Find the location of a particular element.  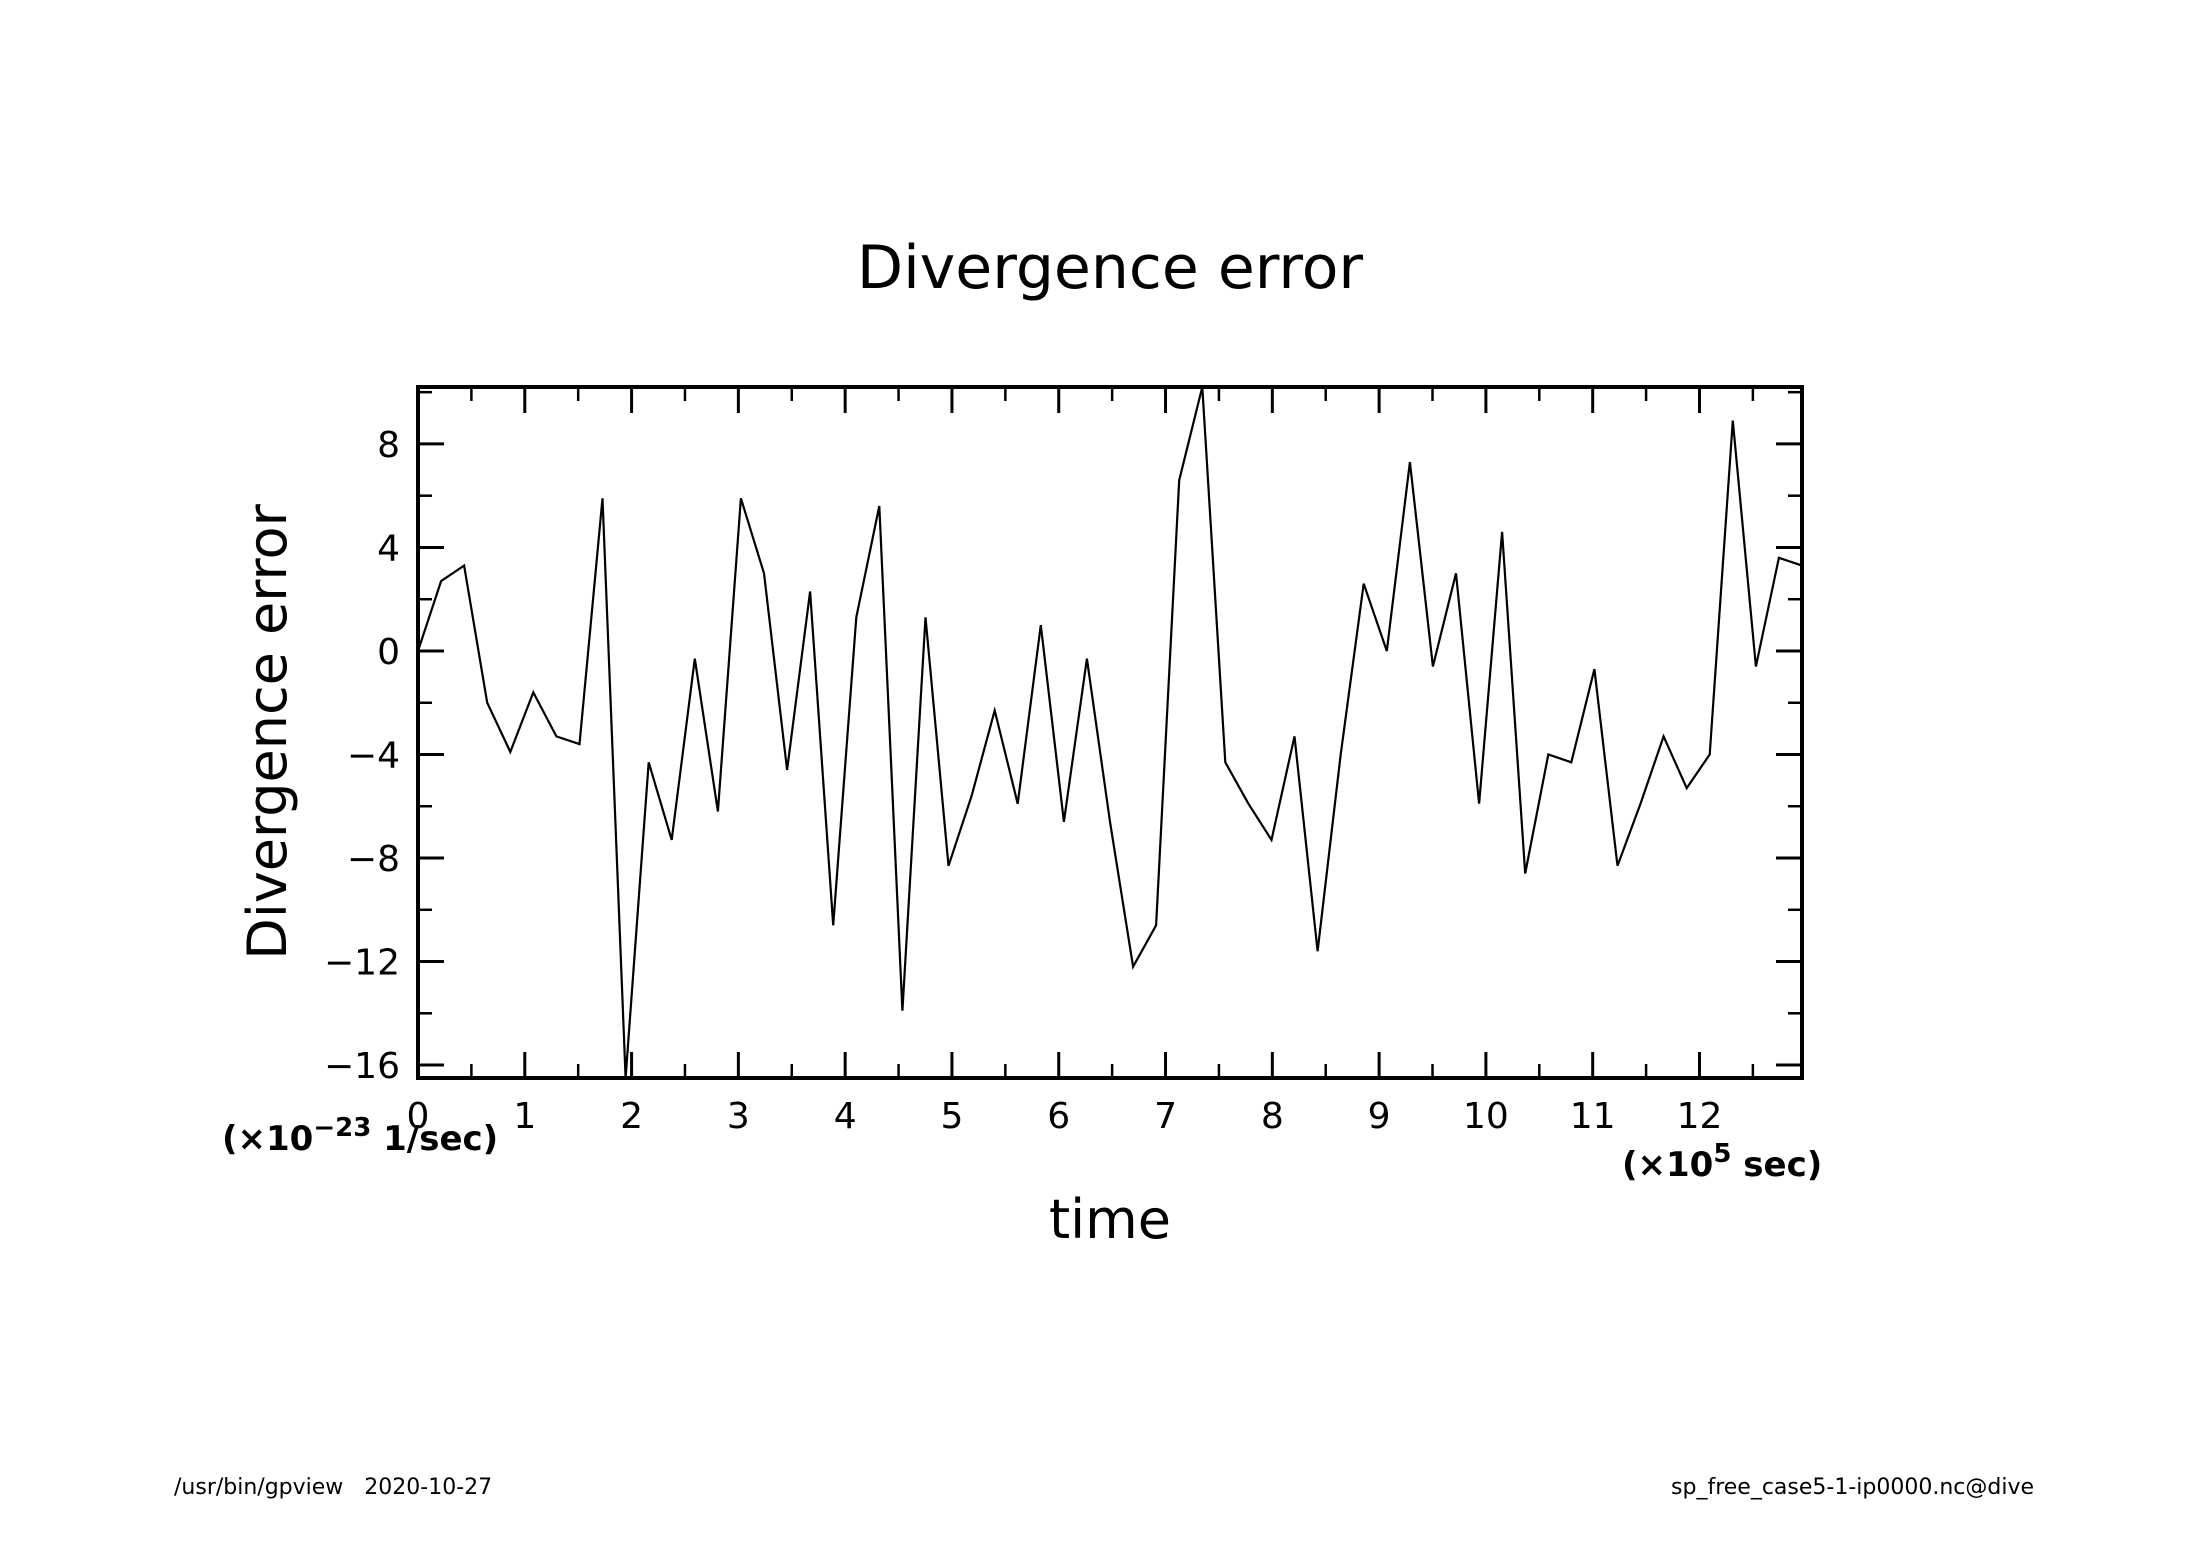

x-tick-label: 2 is located at coordinates (631, 1116).